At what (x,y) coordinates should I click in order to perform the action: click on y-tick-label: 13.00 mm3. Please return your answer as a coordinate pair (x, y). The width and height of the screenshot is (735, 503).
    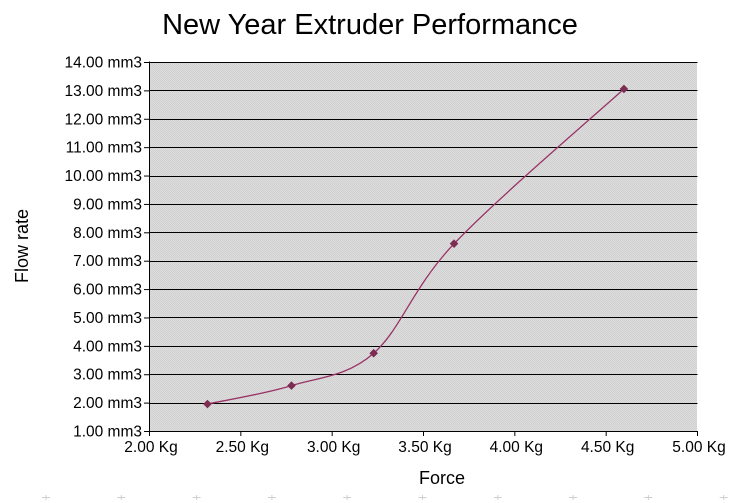
    Looking at the image, I should click on (103, 91).